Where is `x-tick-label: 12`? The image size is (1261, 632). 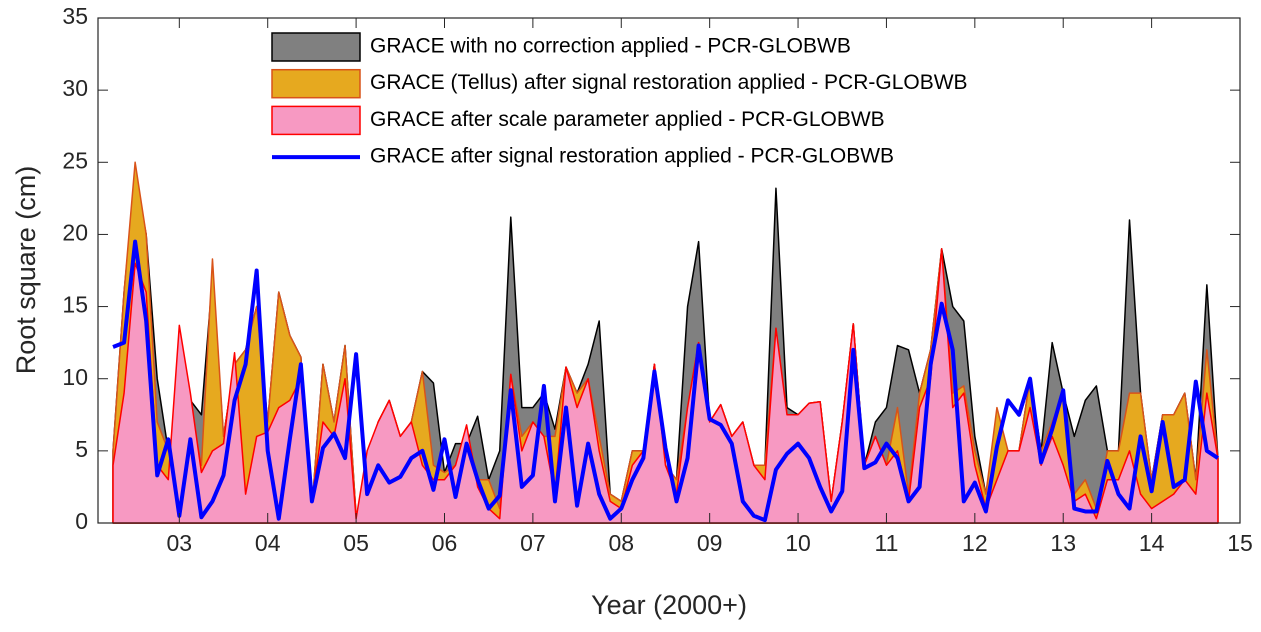 x-tick-label: 12 is located at coordinates (975, 543).